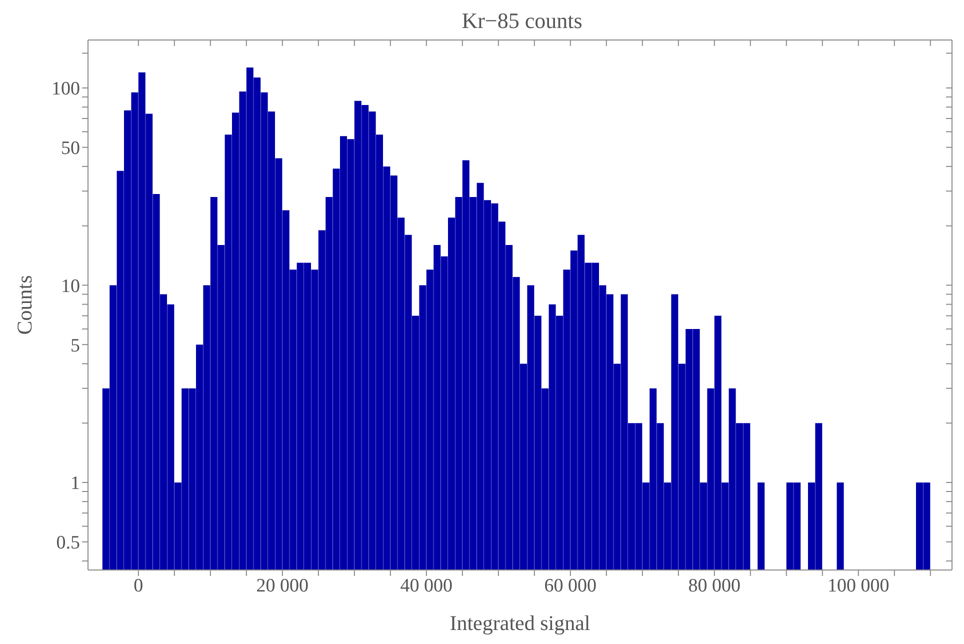 The image size is (964, 644). I want to click on y-axis-title: Counts, so click(24, 305).